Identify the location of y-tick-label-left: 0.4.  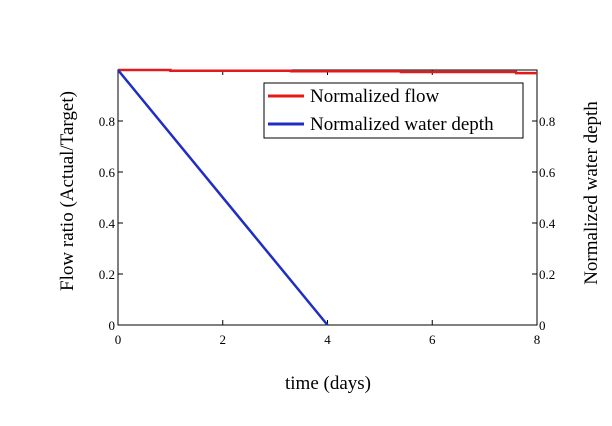
(107, 223).